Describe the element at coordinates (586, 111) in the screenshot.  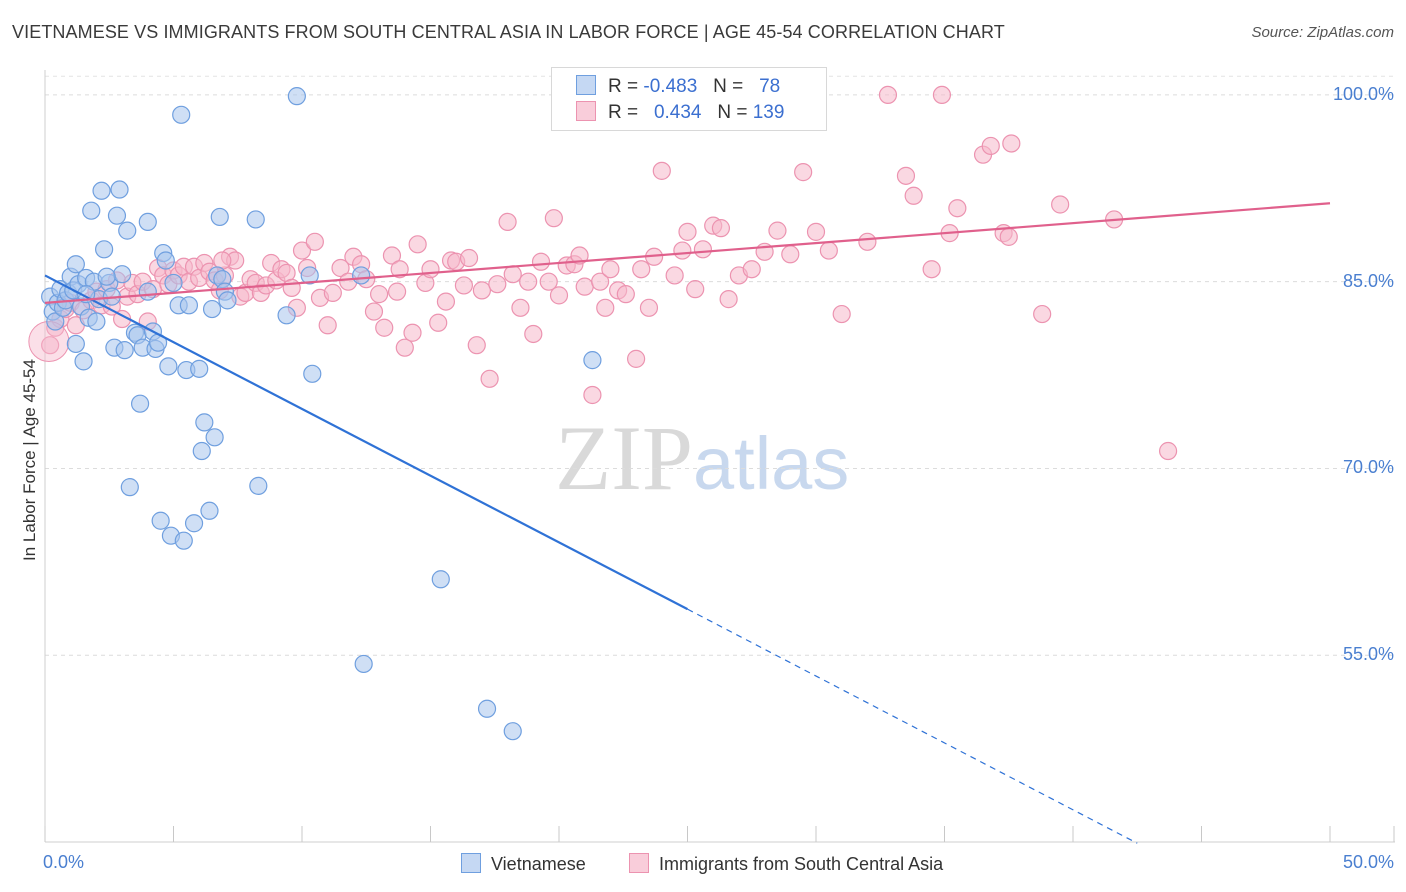
I see `legend-swatch-immigrants` at that location.